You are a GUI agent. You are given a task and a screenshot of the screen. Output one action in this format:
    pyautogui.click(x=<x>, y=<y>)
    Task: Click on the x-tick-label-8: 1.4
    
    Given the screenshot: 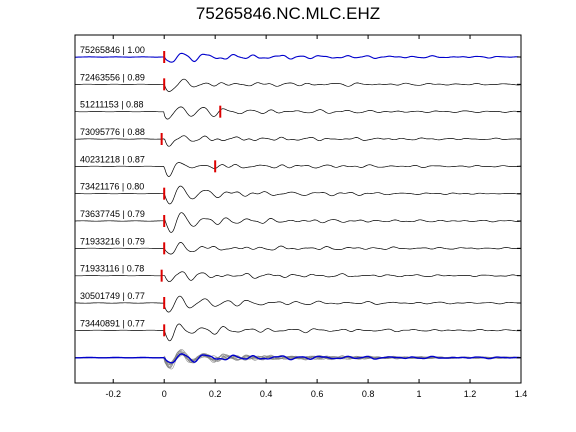 What is the action you would take?
    pyautogui.click(x=521, y=394)
    